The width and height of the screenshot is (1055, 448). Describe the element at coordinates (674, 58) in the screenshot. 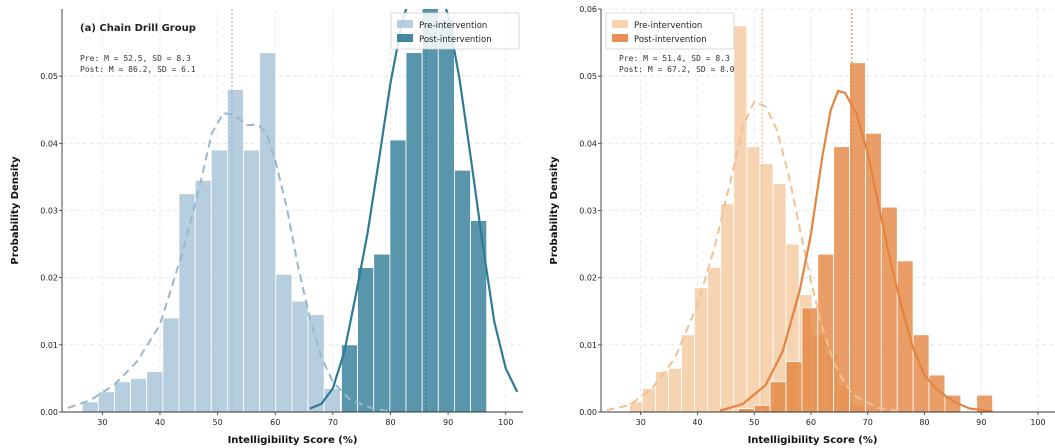

I see `stats-annotation: Pre: M = 51.4, SD = 8.3` at that location.